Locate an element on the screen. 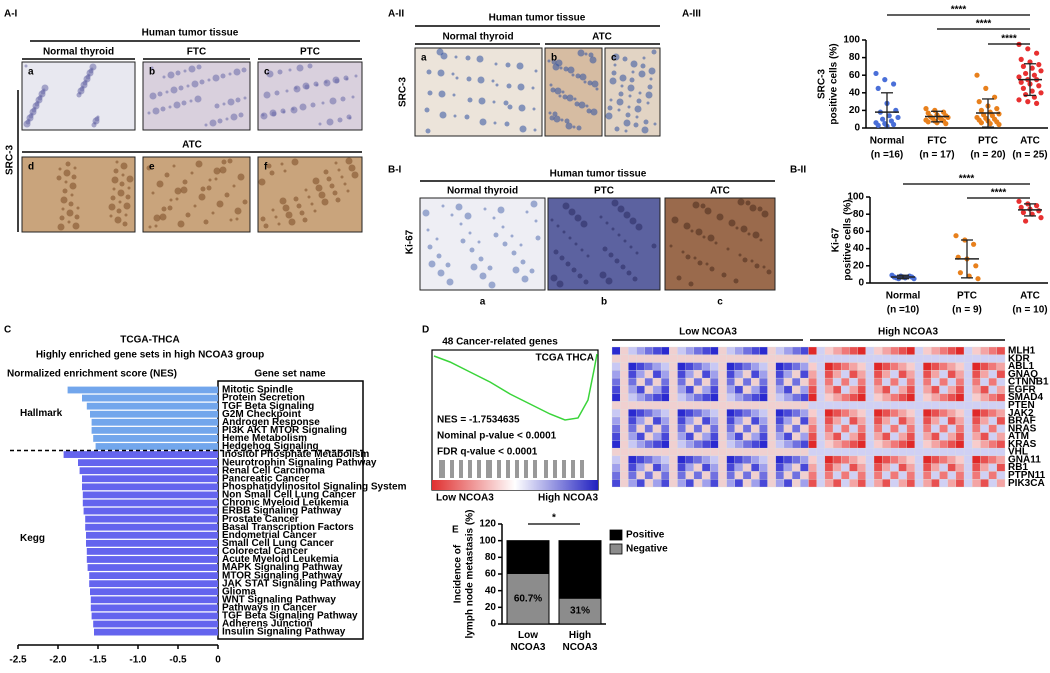  n-label: (n = 10) is located at coordinates (1029, 310).